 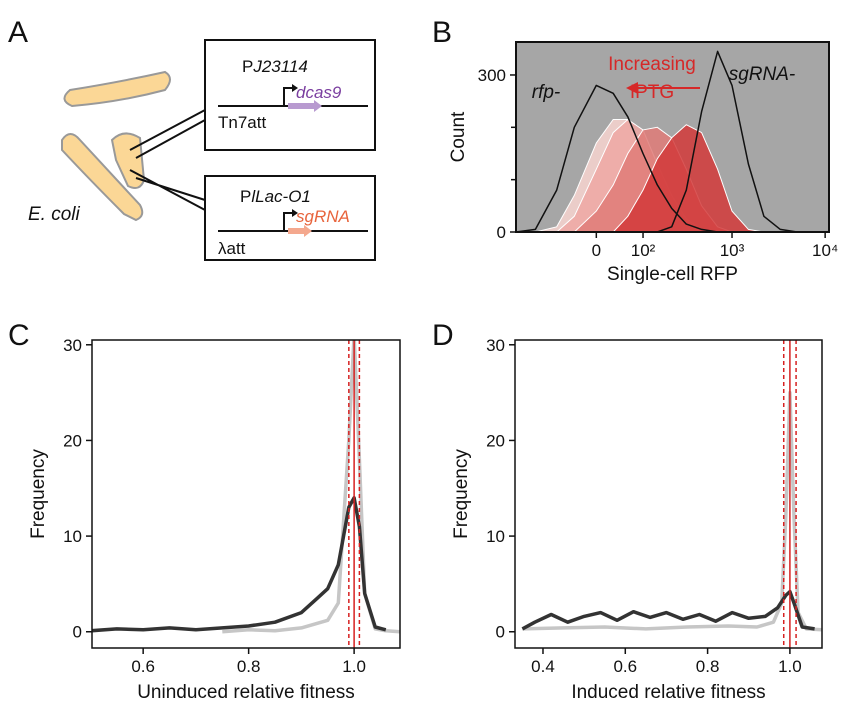 I want to click on promoter-name: J23114, so click(x=280, y=66).